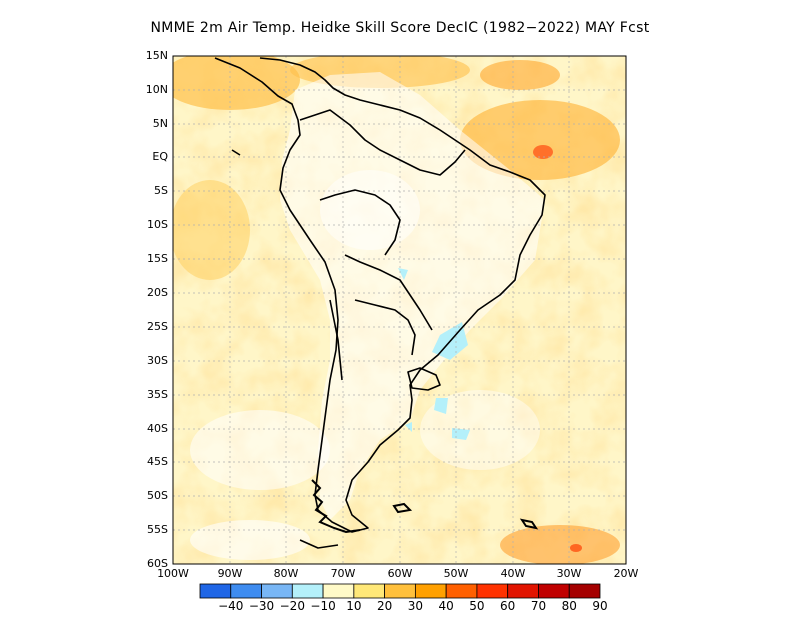 The height and width of the screenshot is (618, 800). I want to click on lon-label: 40W, so click(513, 573).